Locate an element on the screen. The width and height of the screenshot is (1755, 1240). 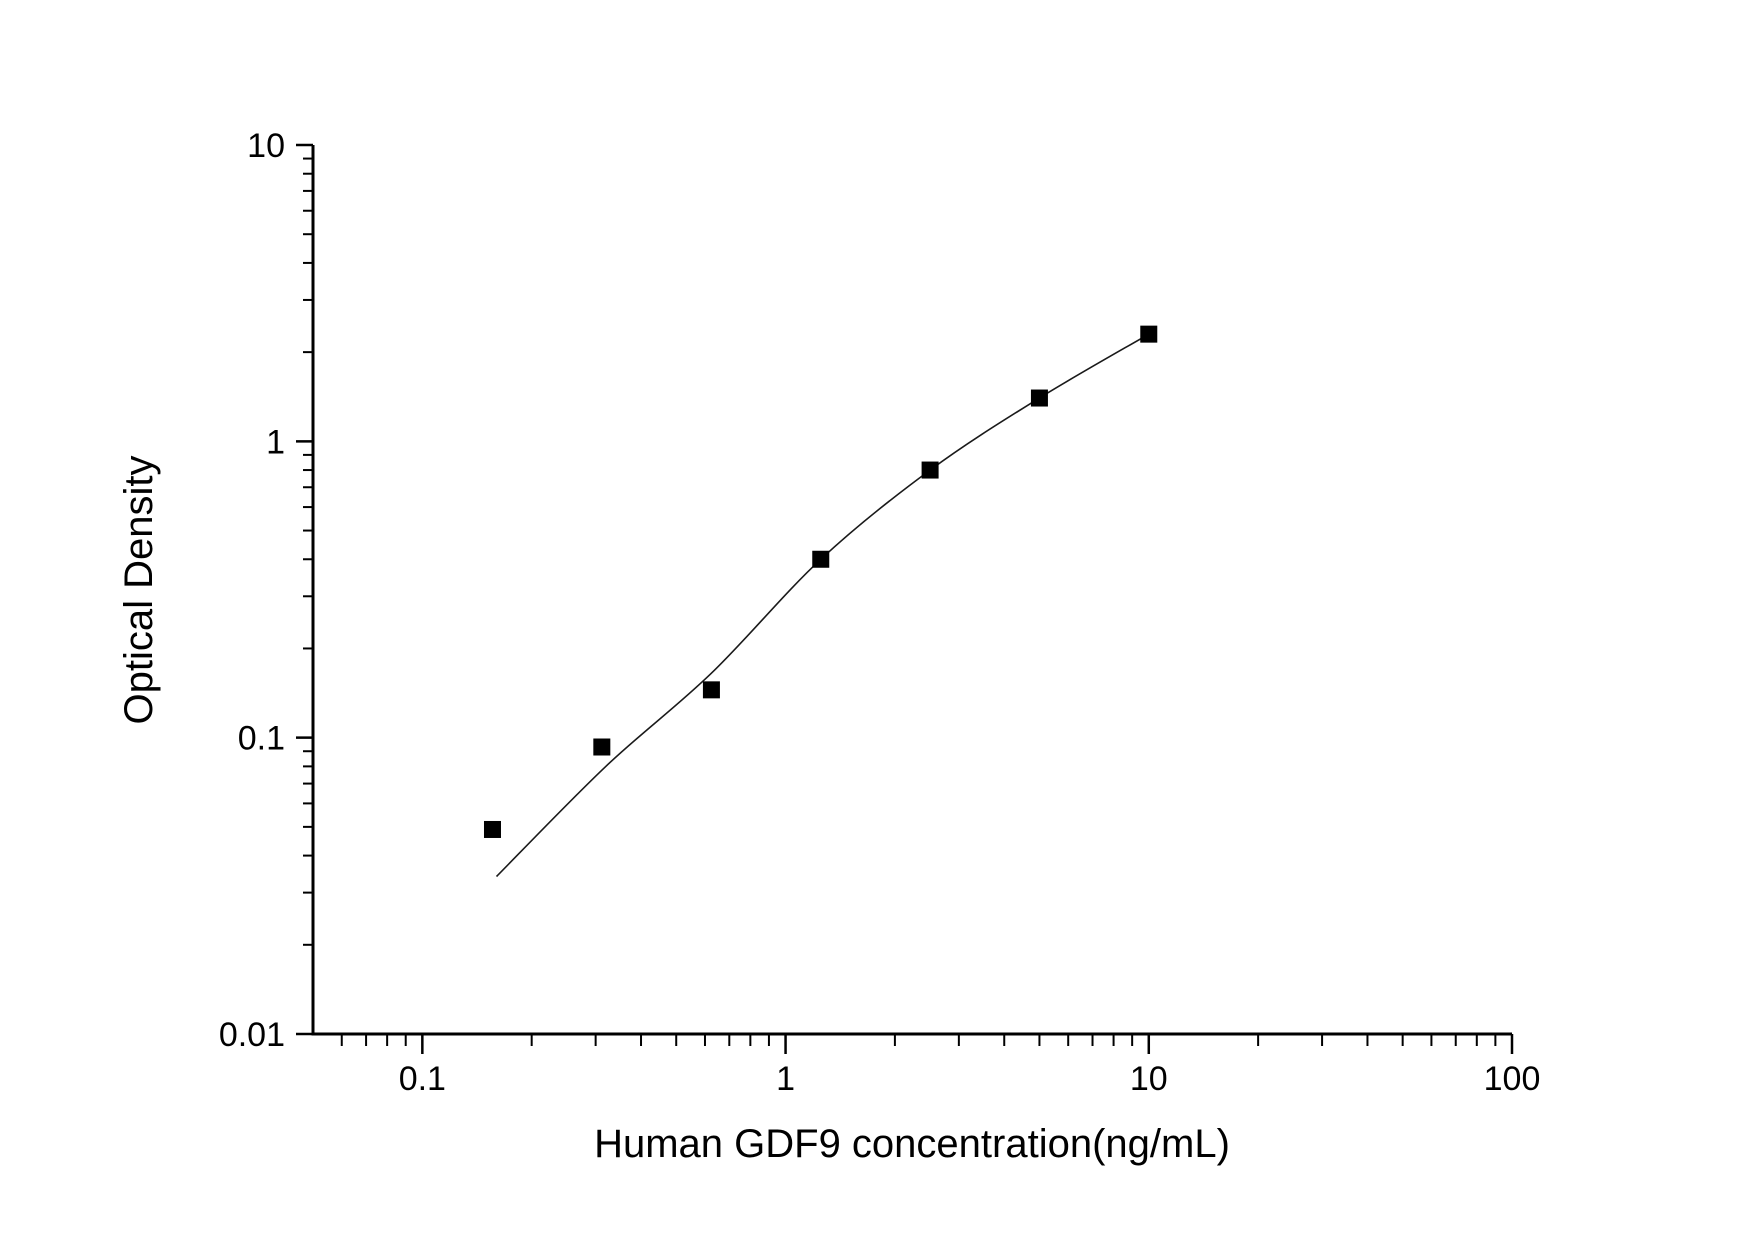
y-tick-label: 0.01 is located at coordinates (252, 1035).